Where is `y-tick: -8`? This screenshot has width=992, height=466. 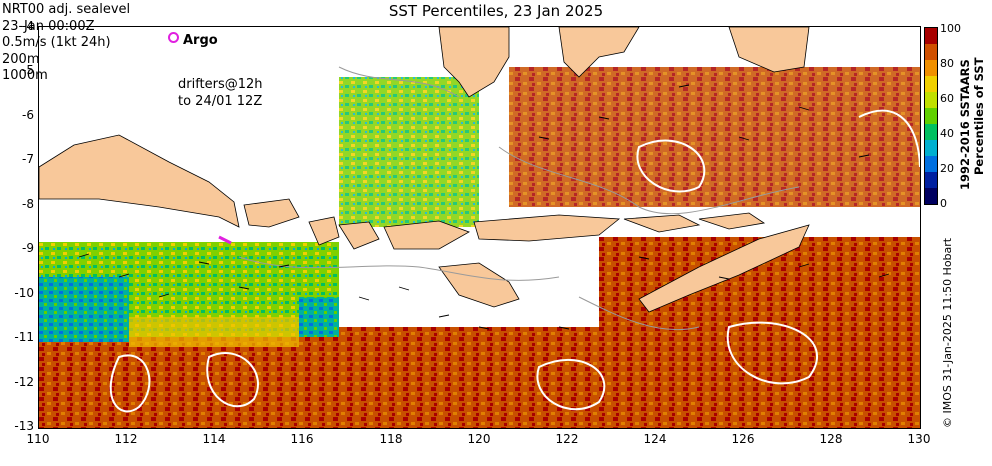
y-tick: -8 is located at coordinates (28, 204).